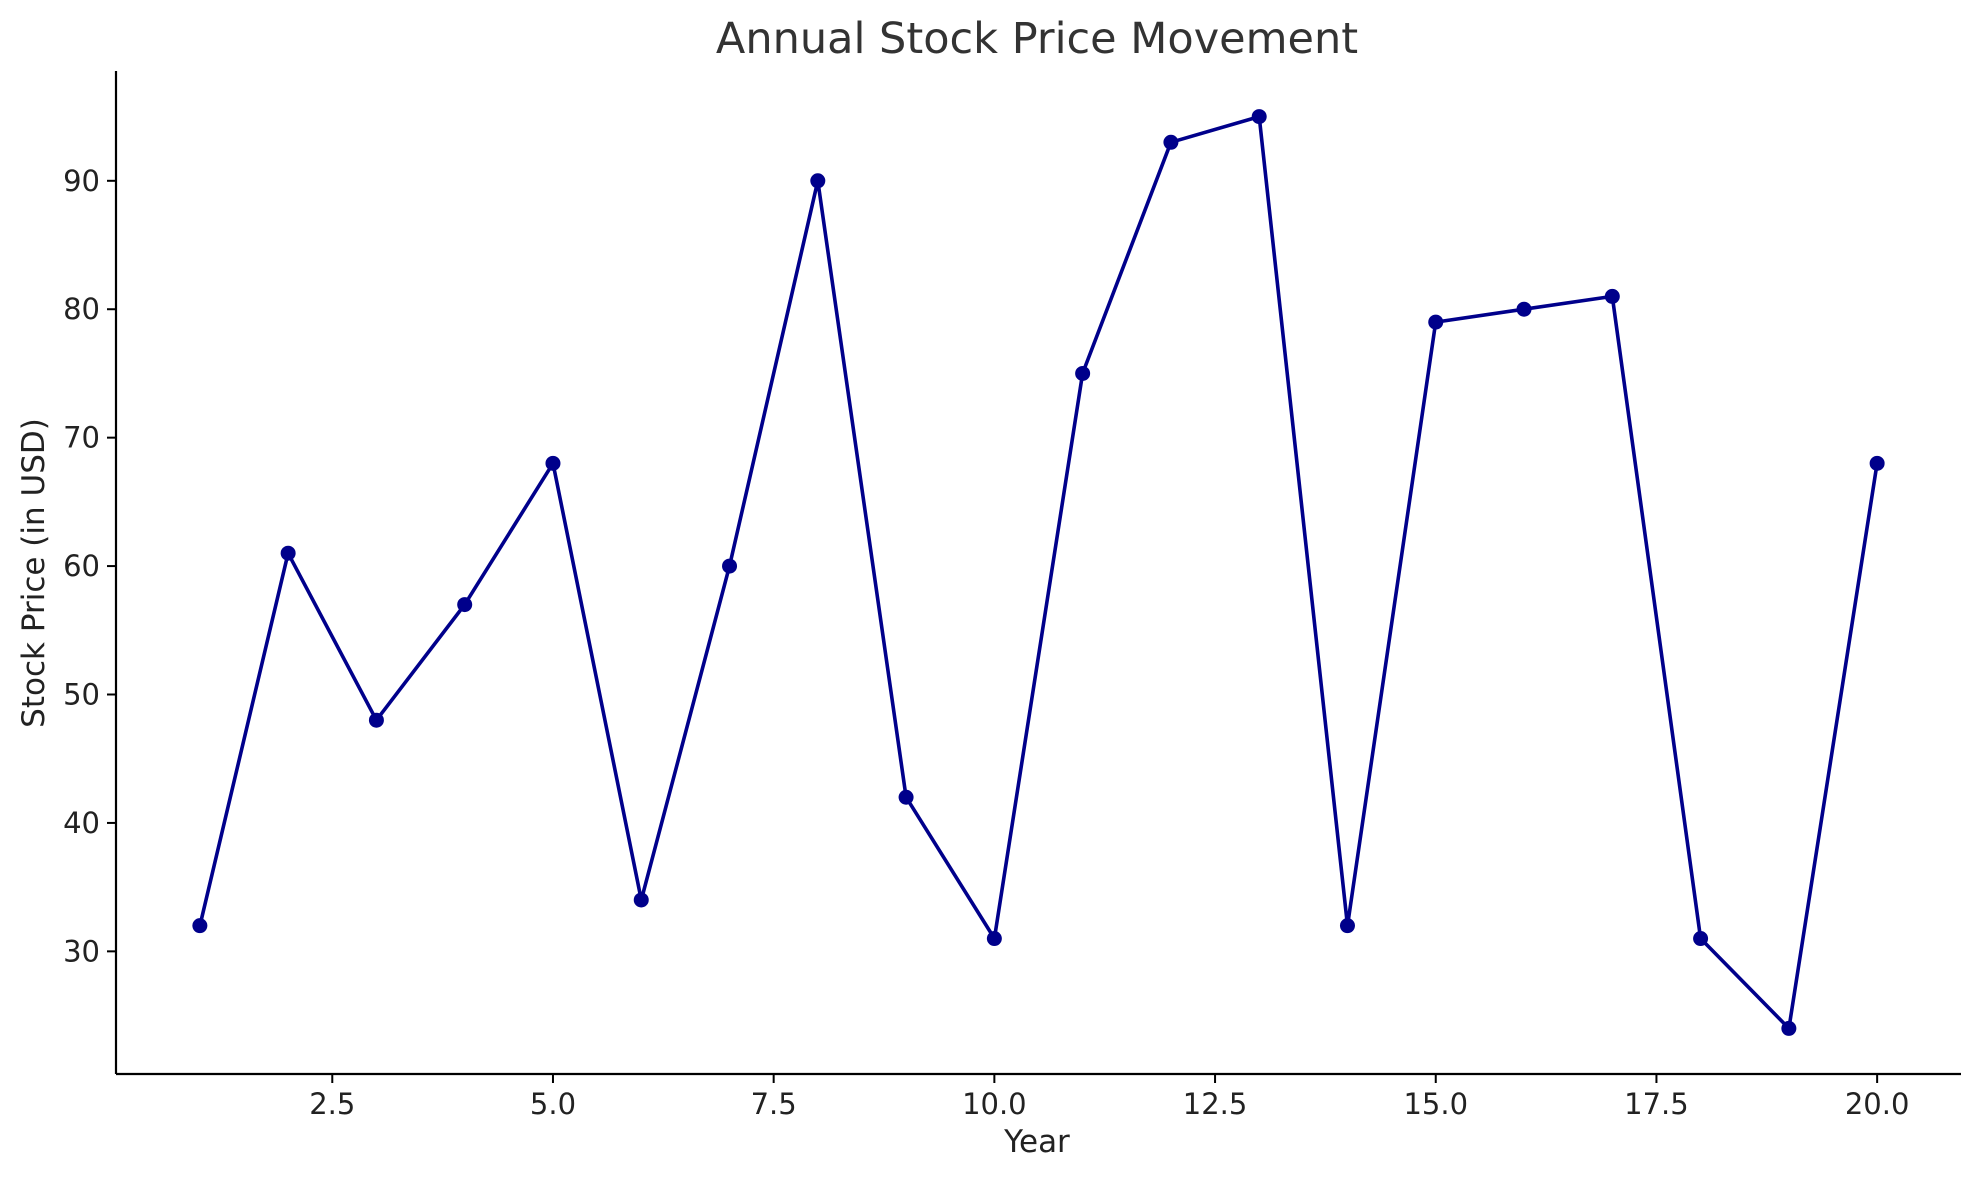 The width and height of the screenshot is (1979, 1180). I want to click on y-tick-label: 50, so click(81, 695).